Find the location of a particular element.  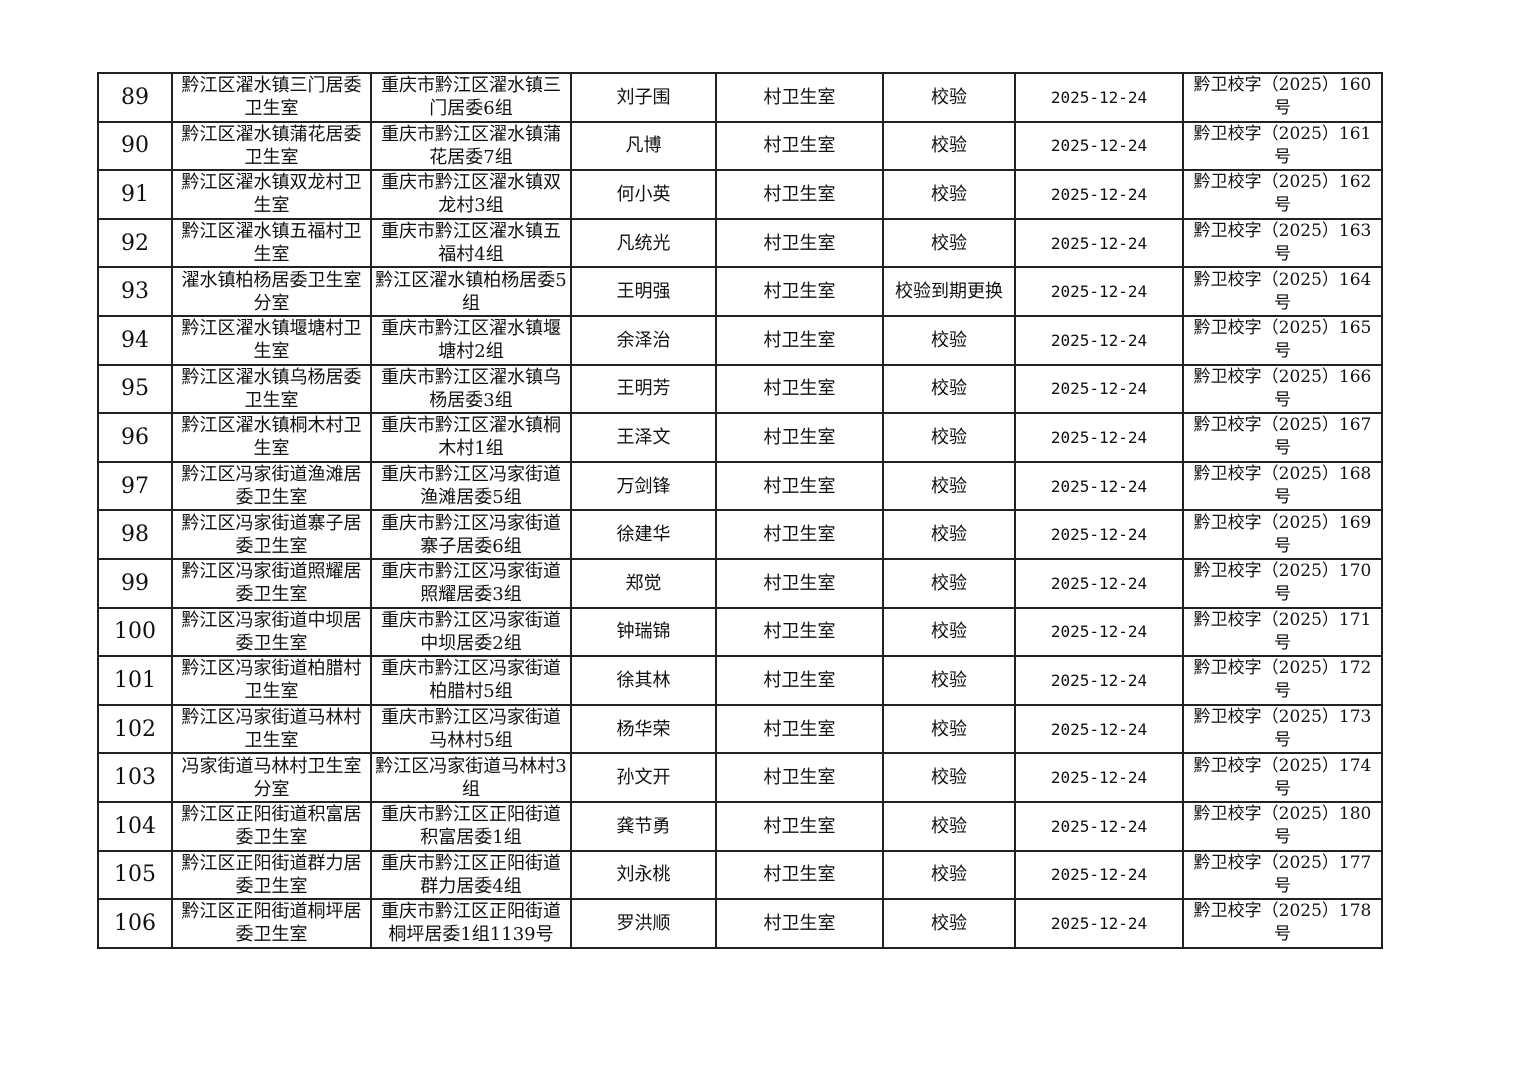

clinic-address-cell: 黔江区濯水镇柏杨居委5组 is located at coordinates (471, 291).